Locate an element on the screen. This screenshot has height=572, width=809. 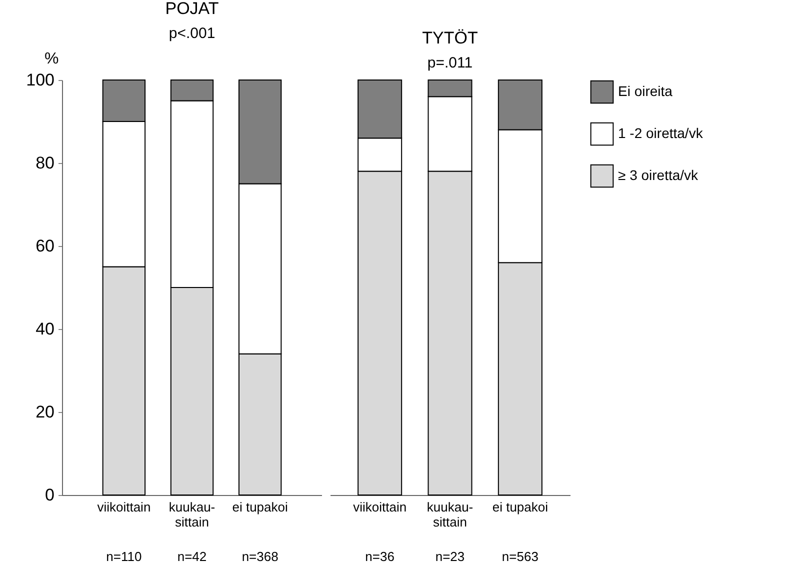
text: n=42 is located at coordinates (192, 556).